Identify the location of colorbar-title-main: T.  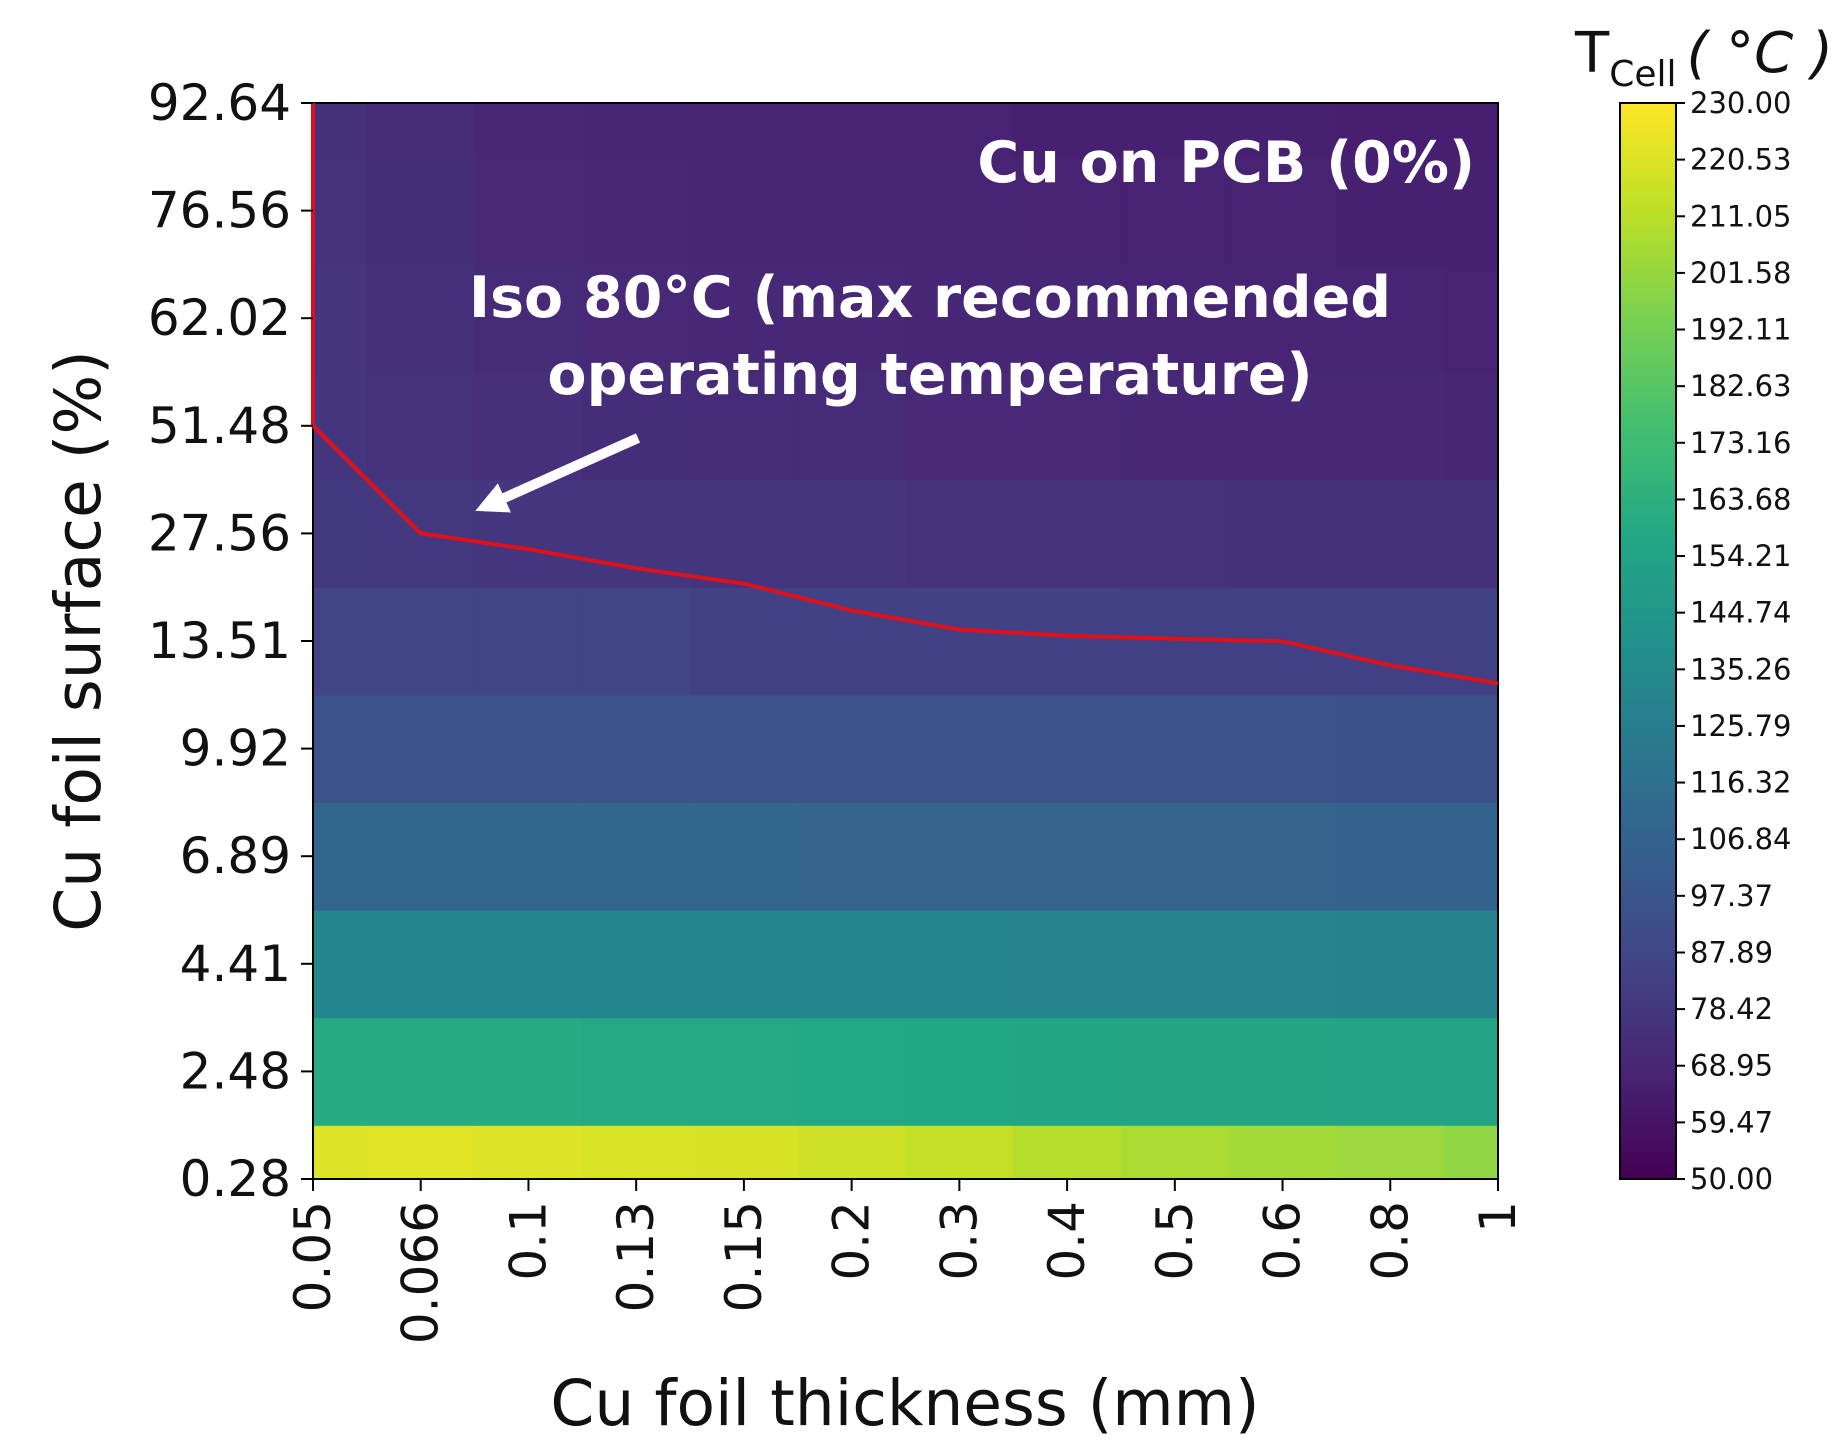
(1592, 53).